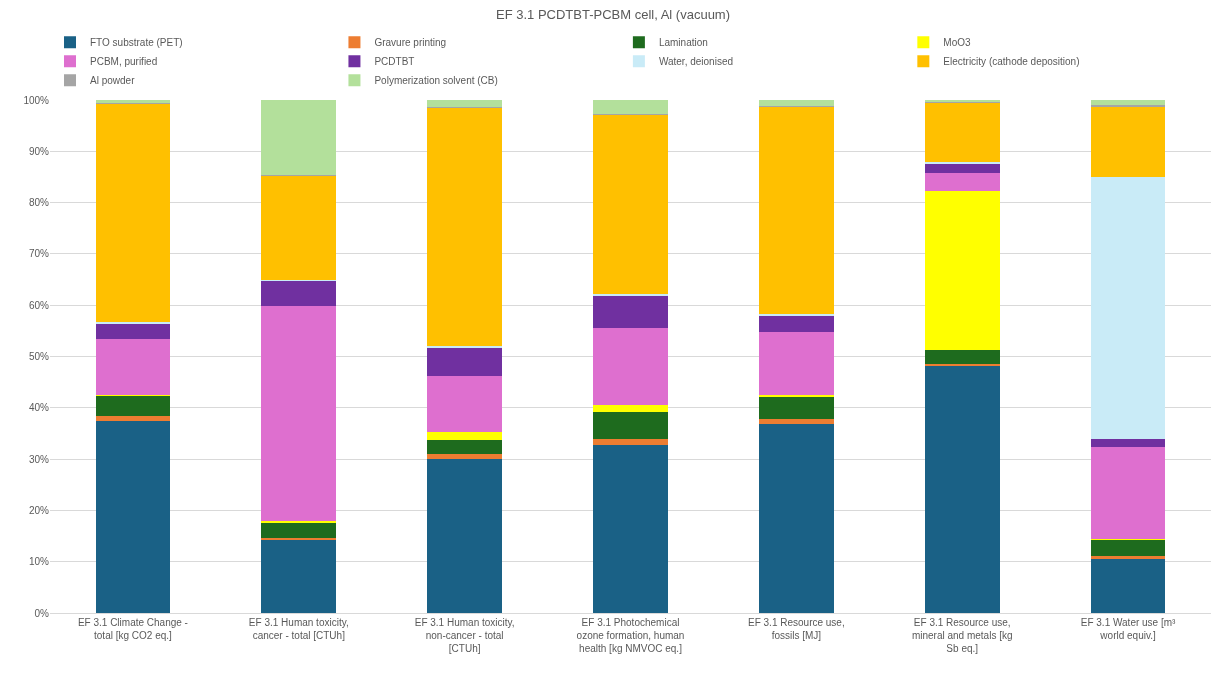 Image resolution: width=1226 pixels, height=688 pixels. Describe the element at coordinates (39, 408) in the screenshot. I see `y-tick-label: 40%` at that location.